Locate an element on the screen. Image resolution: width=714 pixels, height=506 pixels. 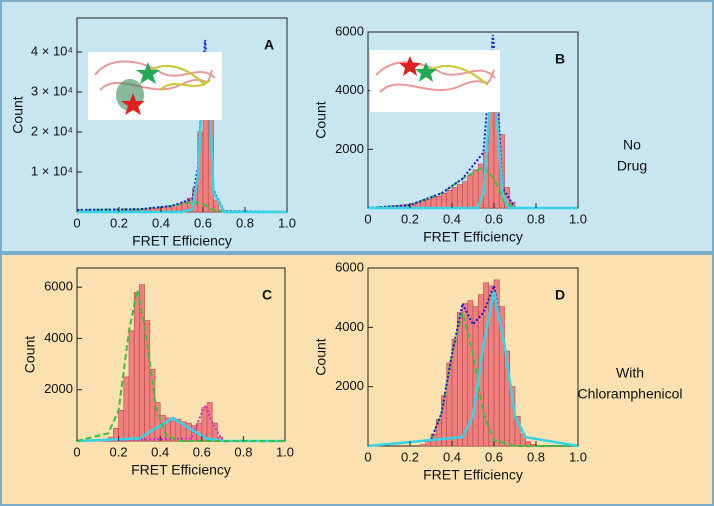
y-tick-label: 2 × 10⁴ is located at coordinates (52, 130).